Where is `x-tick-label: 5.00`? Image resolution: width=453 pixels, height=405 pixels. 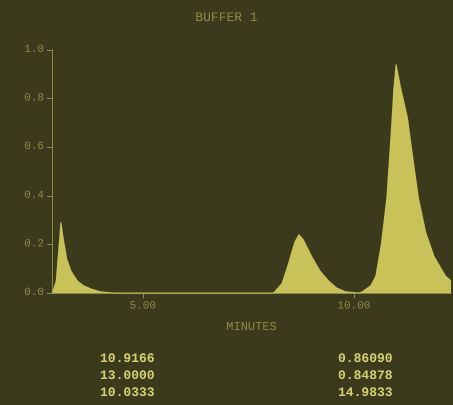
x-tick-label: 5.00 is located at coordinates (143, 306).